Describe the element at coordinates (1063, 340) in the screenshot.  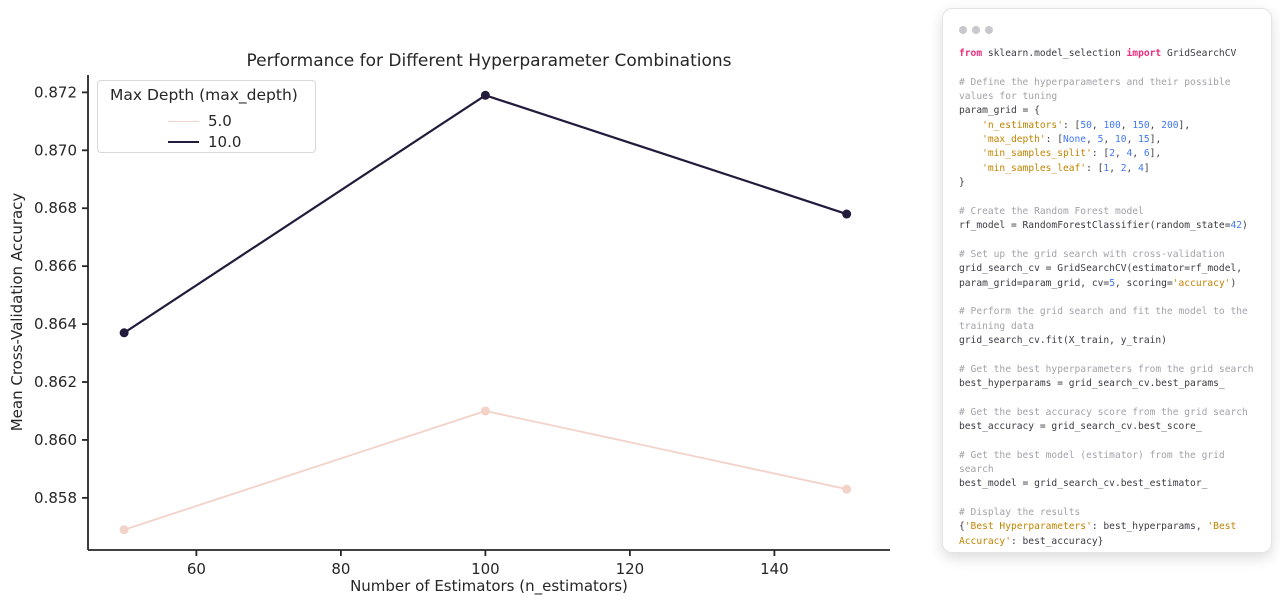
I see `code-token: grid_search_cv.fit(X_train, y_train)` at that location.